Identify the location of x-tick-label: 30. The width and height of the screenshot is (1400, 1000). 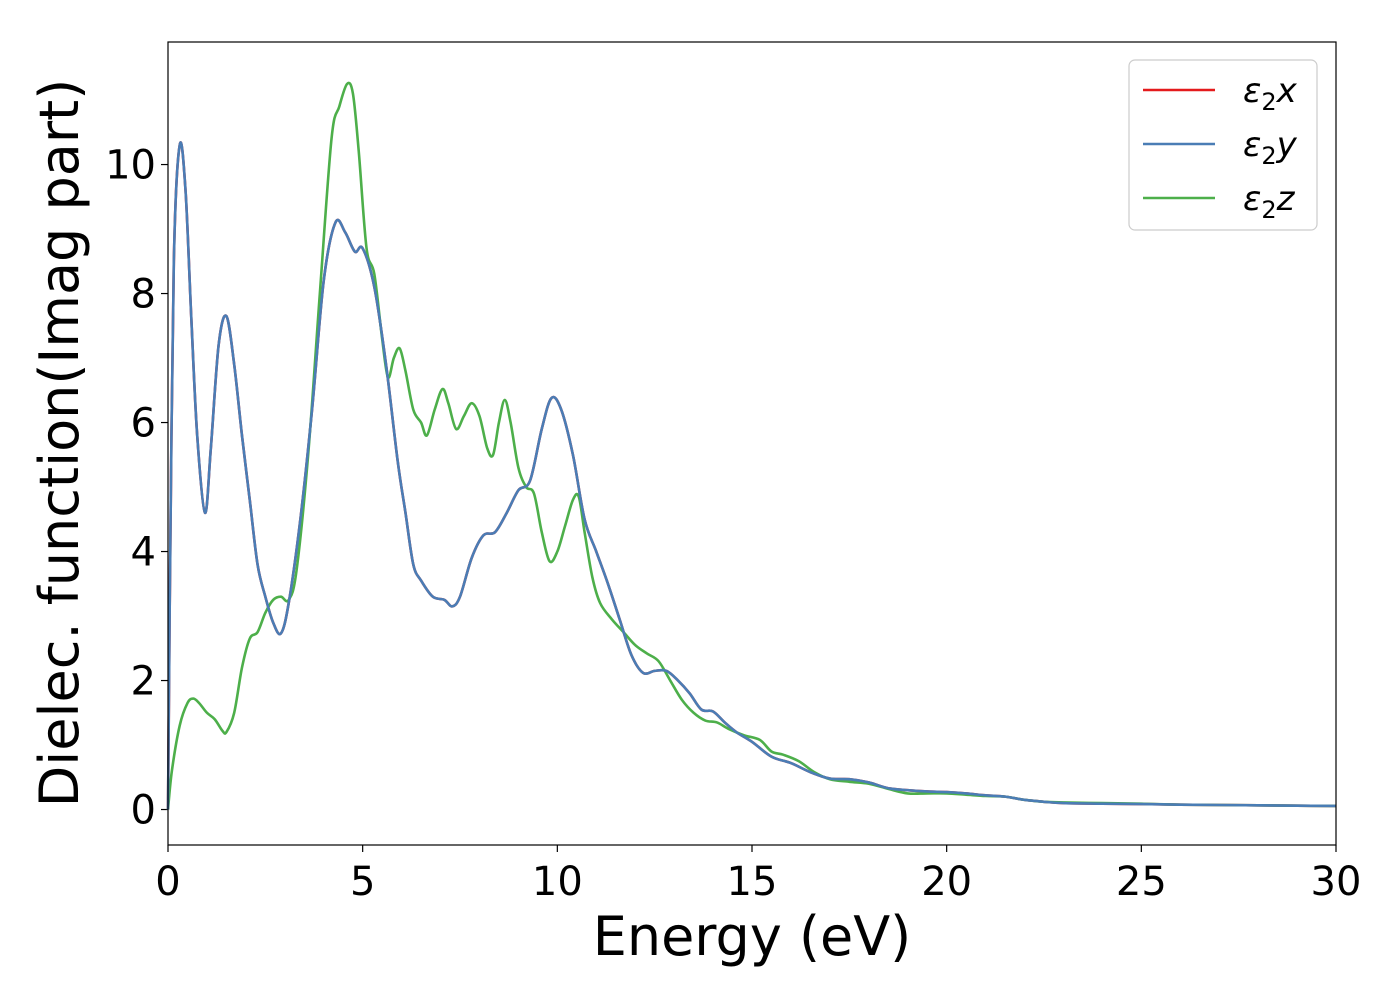
(1336, 882).